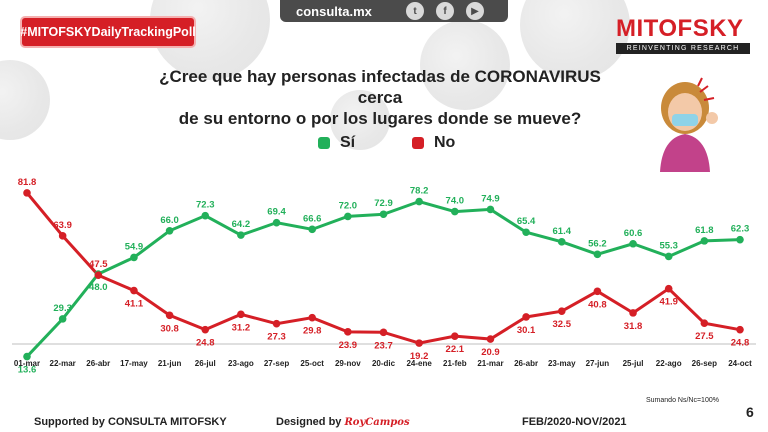 The height and width of the screenshot is (432, 768). Describe the element at coordinates (574, 422) in the screenshot. I see `period: FEB/2020-NOV/2021` at that location.